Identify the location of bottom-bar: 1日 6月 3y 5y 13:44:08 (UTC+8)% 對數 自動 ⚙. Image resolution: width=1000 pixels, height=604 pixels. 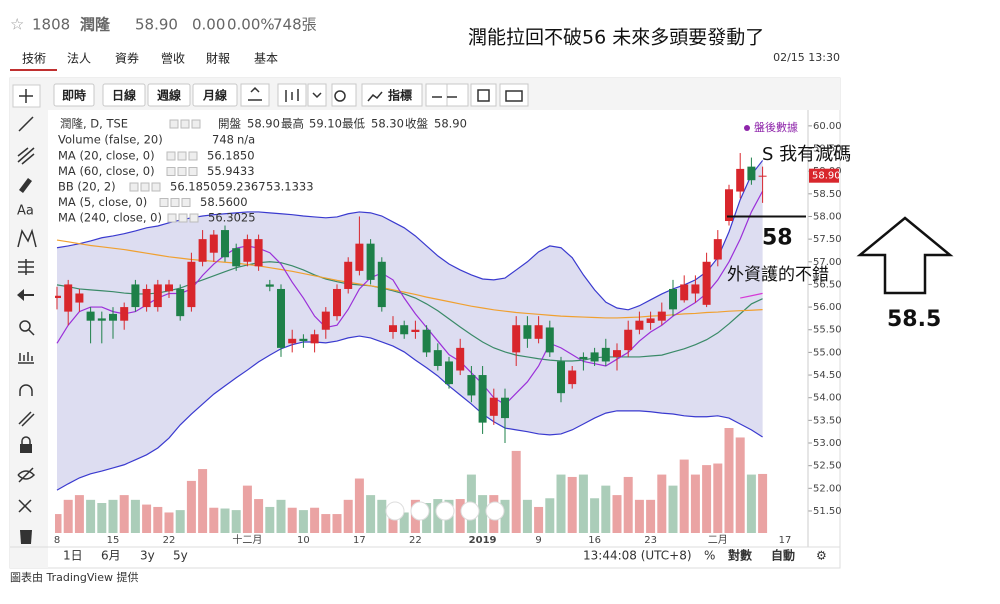
(445, 555).